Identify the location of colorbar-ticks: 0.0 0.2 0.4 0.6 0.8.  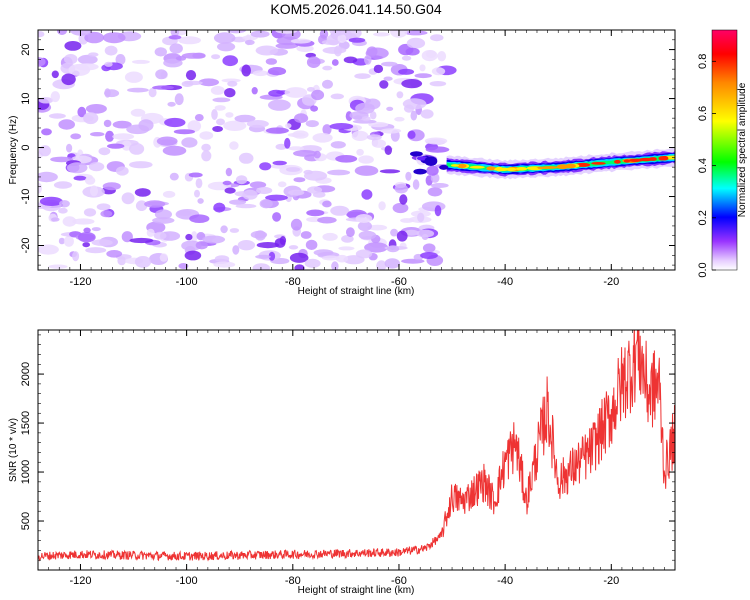
(706, 166).